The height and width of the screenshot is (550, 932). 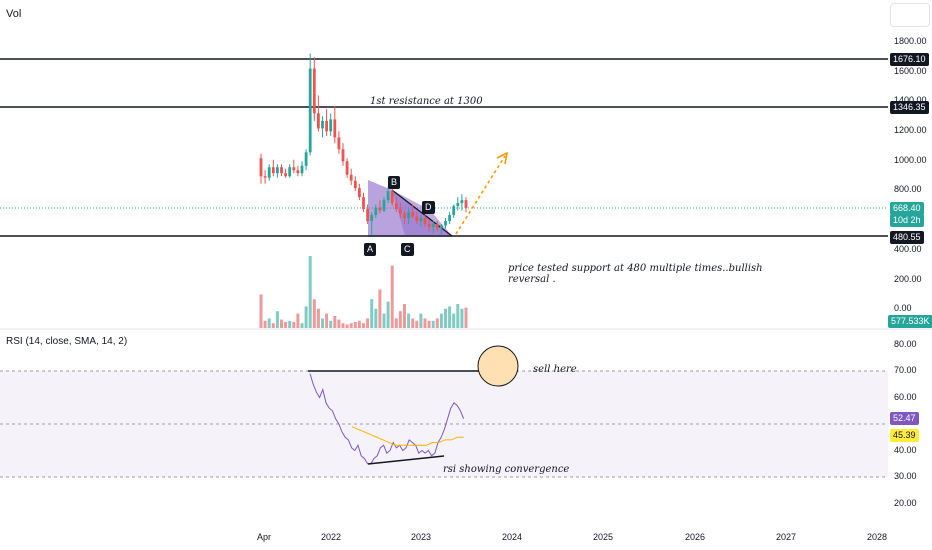 What do you see at coordinates (905, 450) in the screenshot?
I see `rsi-tick: 40.00` at bounding box center [905, 450].